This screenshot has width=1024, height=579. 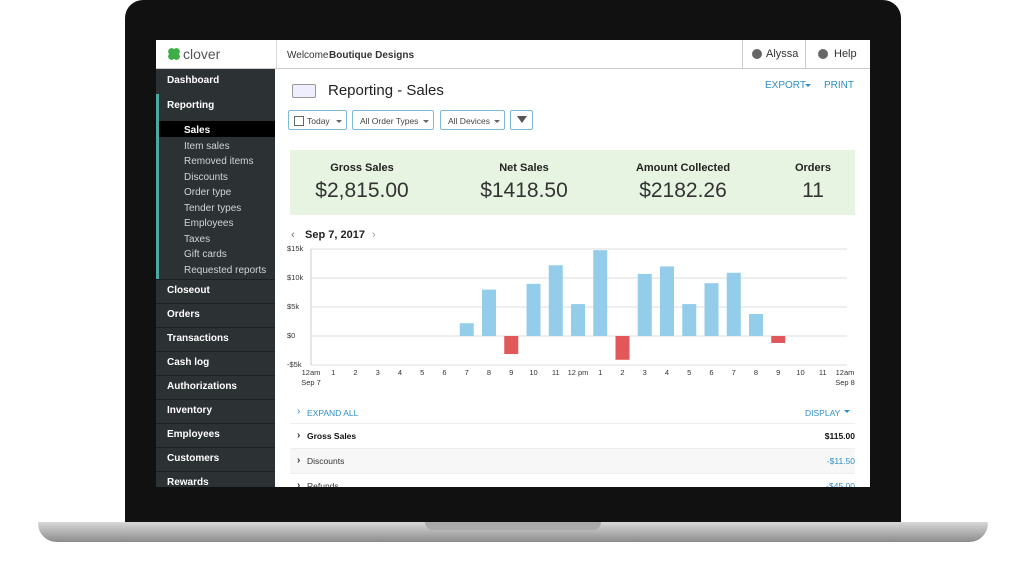 I want to click on user: Alyssa, so click(x=782, y=54).